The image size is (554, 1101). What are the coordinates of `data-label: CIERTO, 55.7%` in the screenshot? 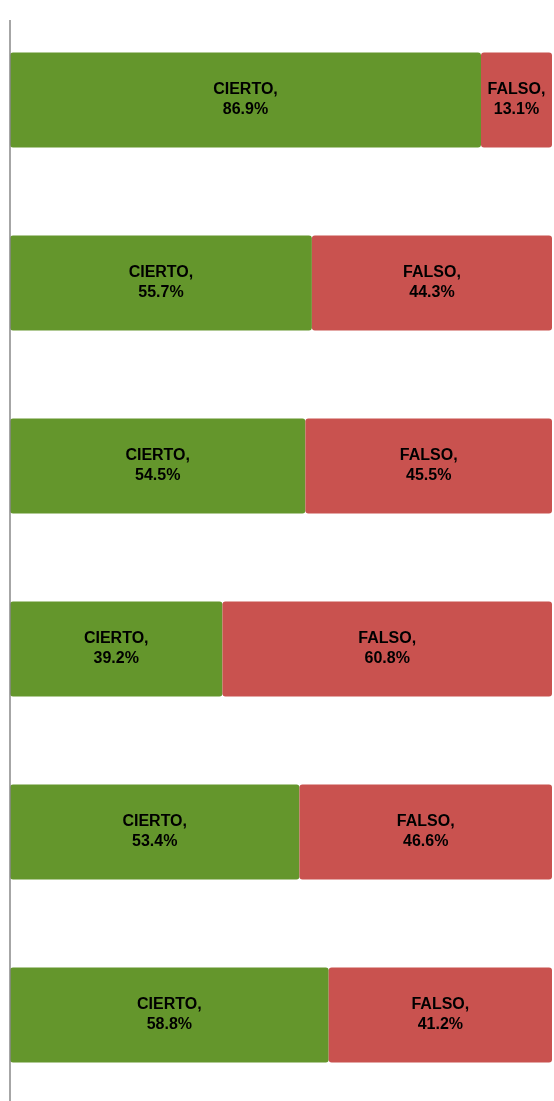 It's located at (161, 282).